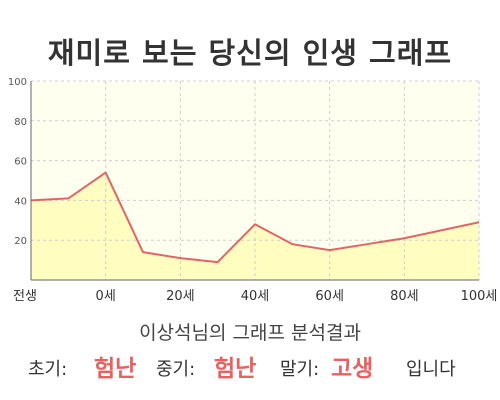 The width and height of the screenshot is (500, 400). What do you see at coordinates (115, 369) in the screenshot?
I see `early-value: 험난` at bounding box center [115, 369].